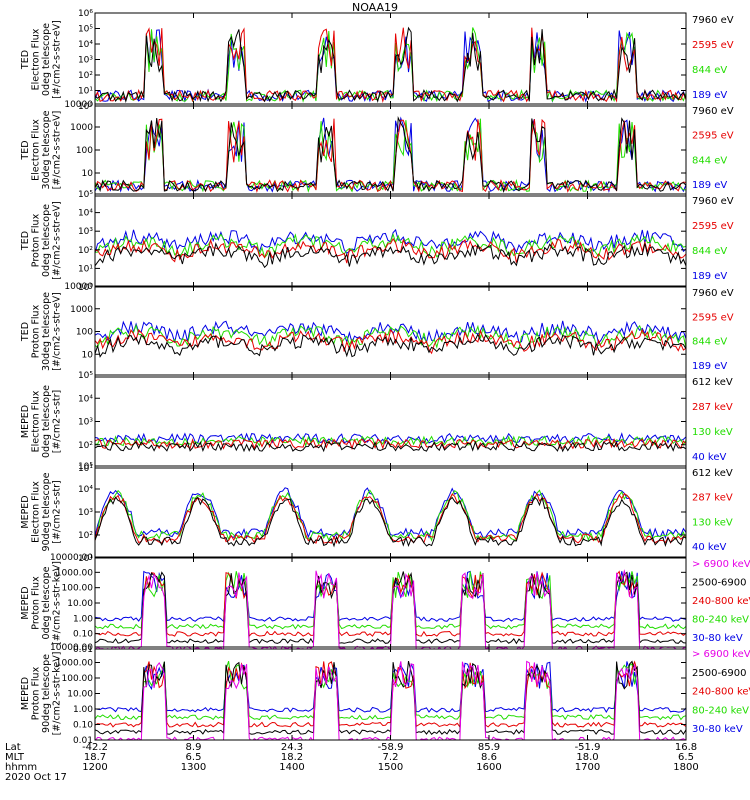  Describe the element at coordinates (717, 729) in the screenshot. I see `legend-entry: 30-80 keV` at that location.